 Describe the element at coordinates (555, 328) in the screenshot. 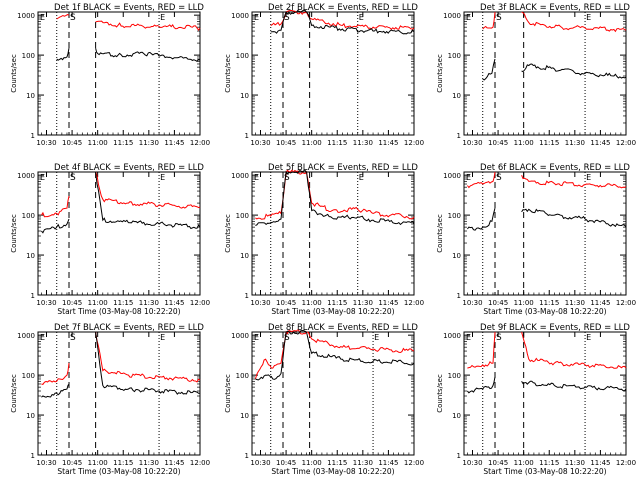

I see `plot-title: Det 9f BLACK = Events, RED = LLD` at that location.